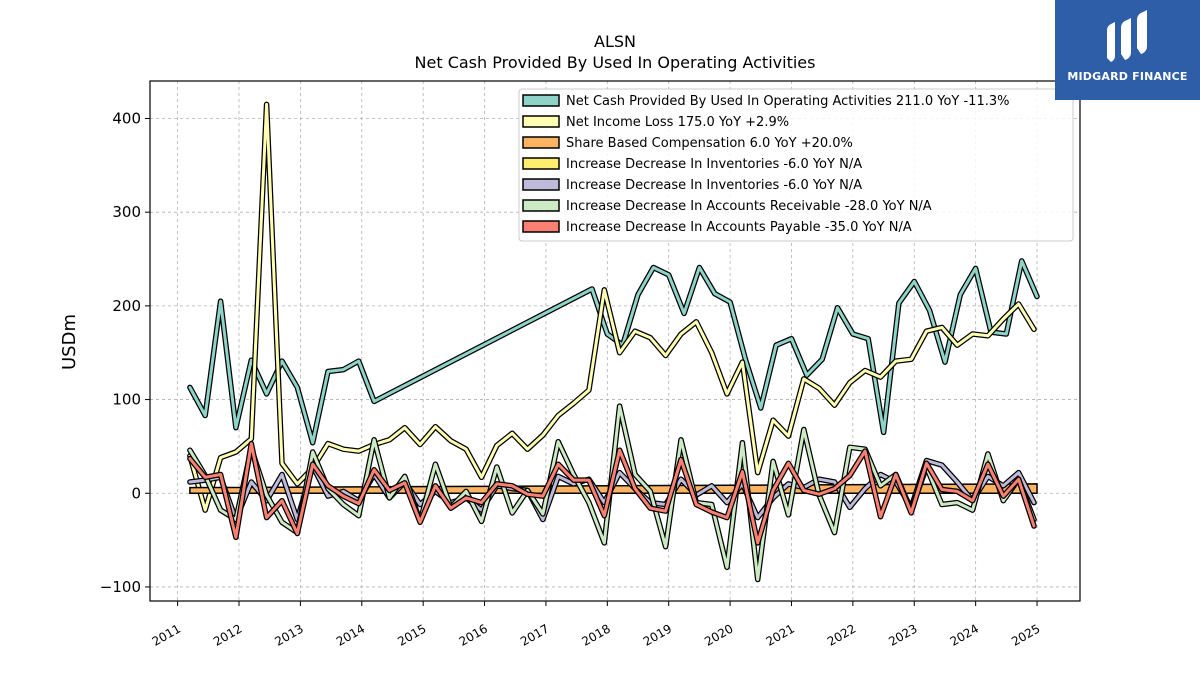  Describe the element at coordinates (718, 634) in the screenshot. I see `x-tick-label: 2020` at that location.